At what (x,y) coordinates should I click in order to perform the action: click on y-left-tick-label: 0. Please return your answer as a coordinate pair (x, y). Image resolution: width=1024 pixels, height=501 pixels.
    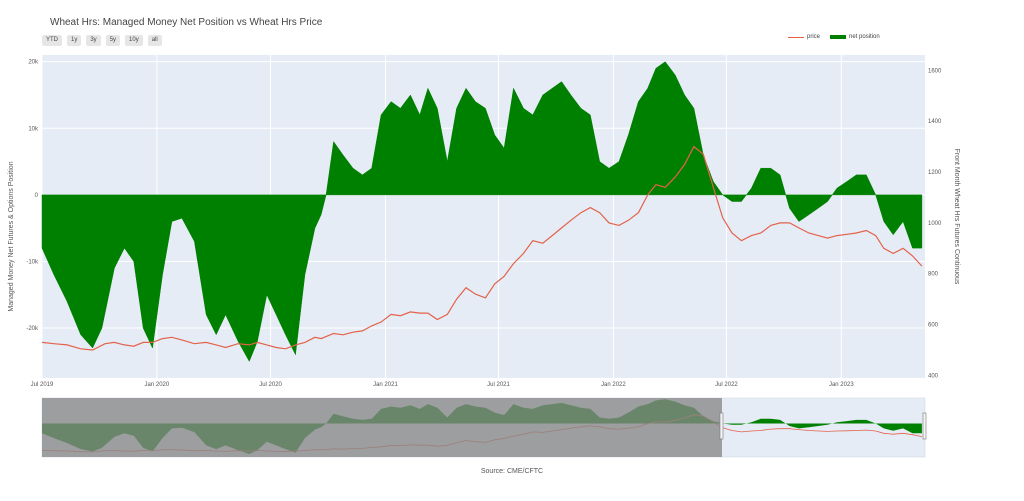
    Looking at the image, I should click on (37, 196).